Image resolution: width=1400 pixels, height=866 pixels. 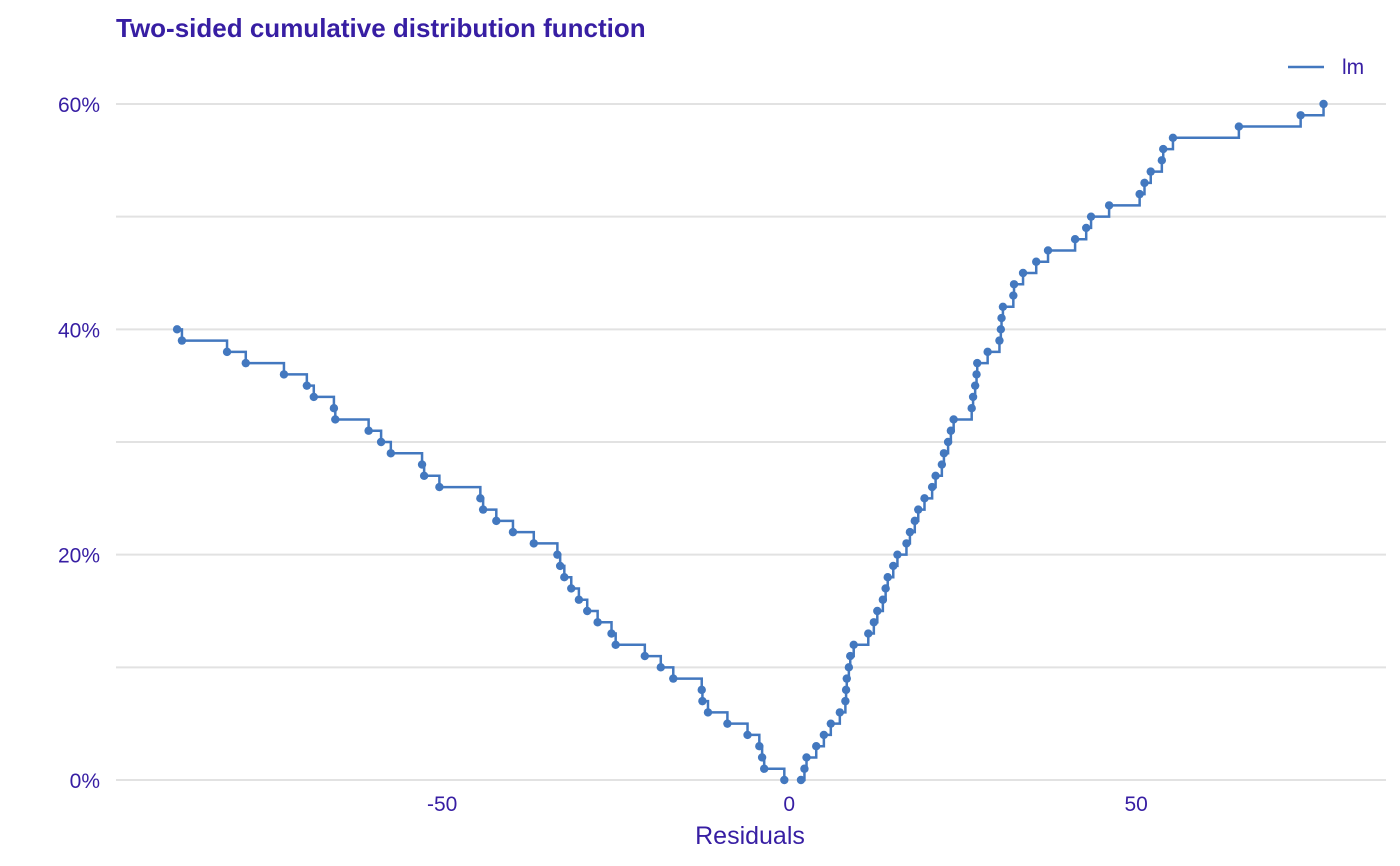 I want to click on x-tick-label: 50, so click(x=1135, y=804).